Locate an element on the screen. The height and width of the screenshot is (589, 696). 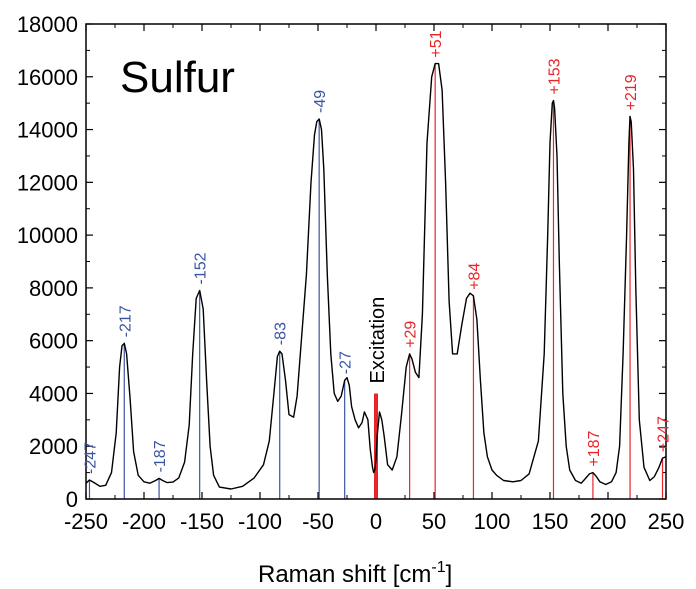
x-tick-label: 100 is located at coordinates (492, 521).